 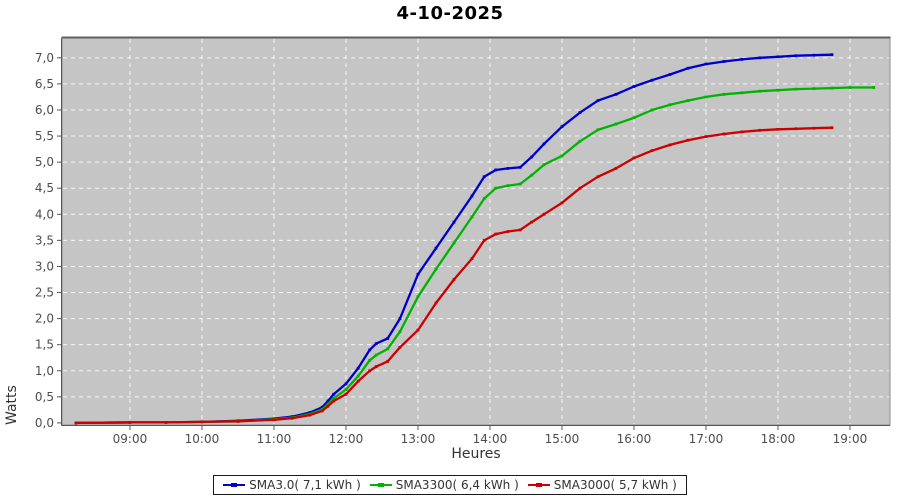 I want to click on y-tick-label: 6,0, so click(x=44, y=110).